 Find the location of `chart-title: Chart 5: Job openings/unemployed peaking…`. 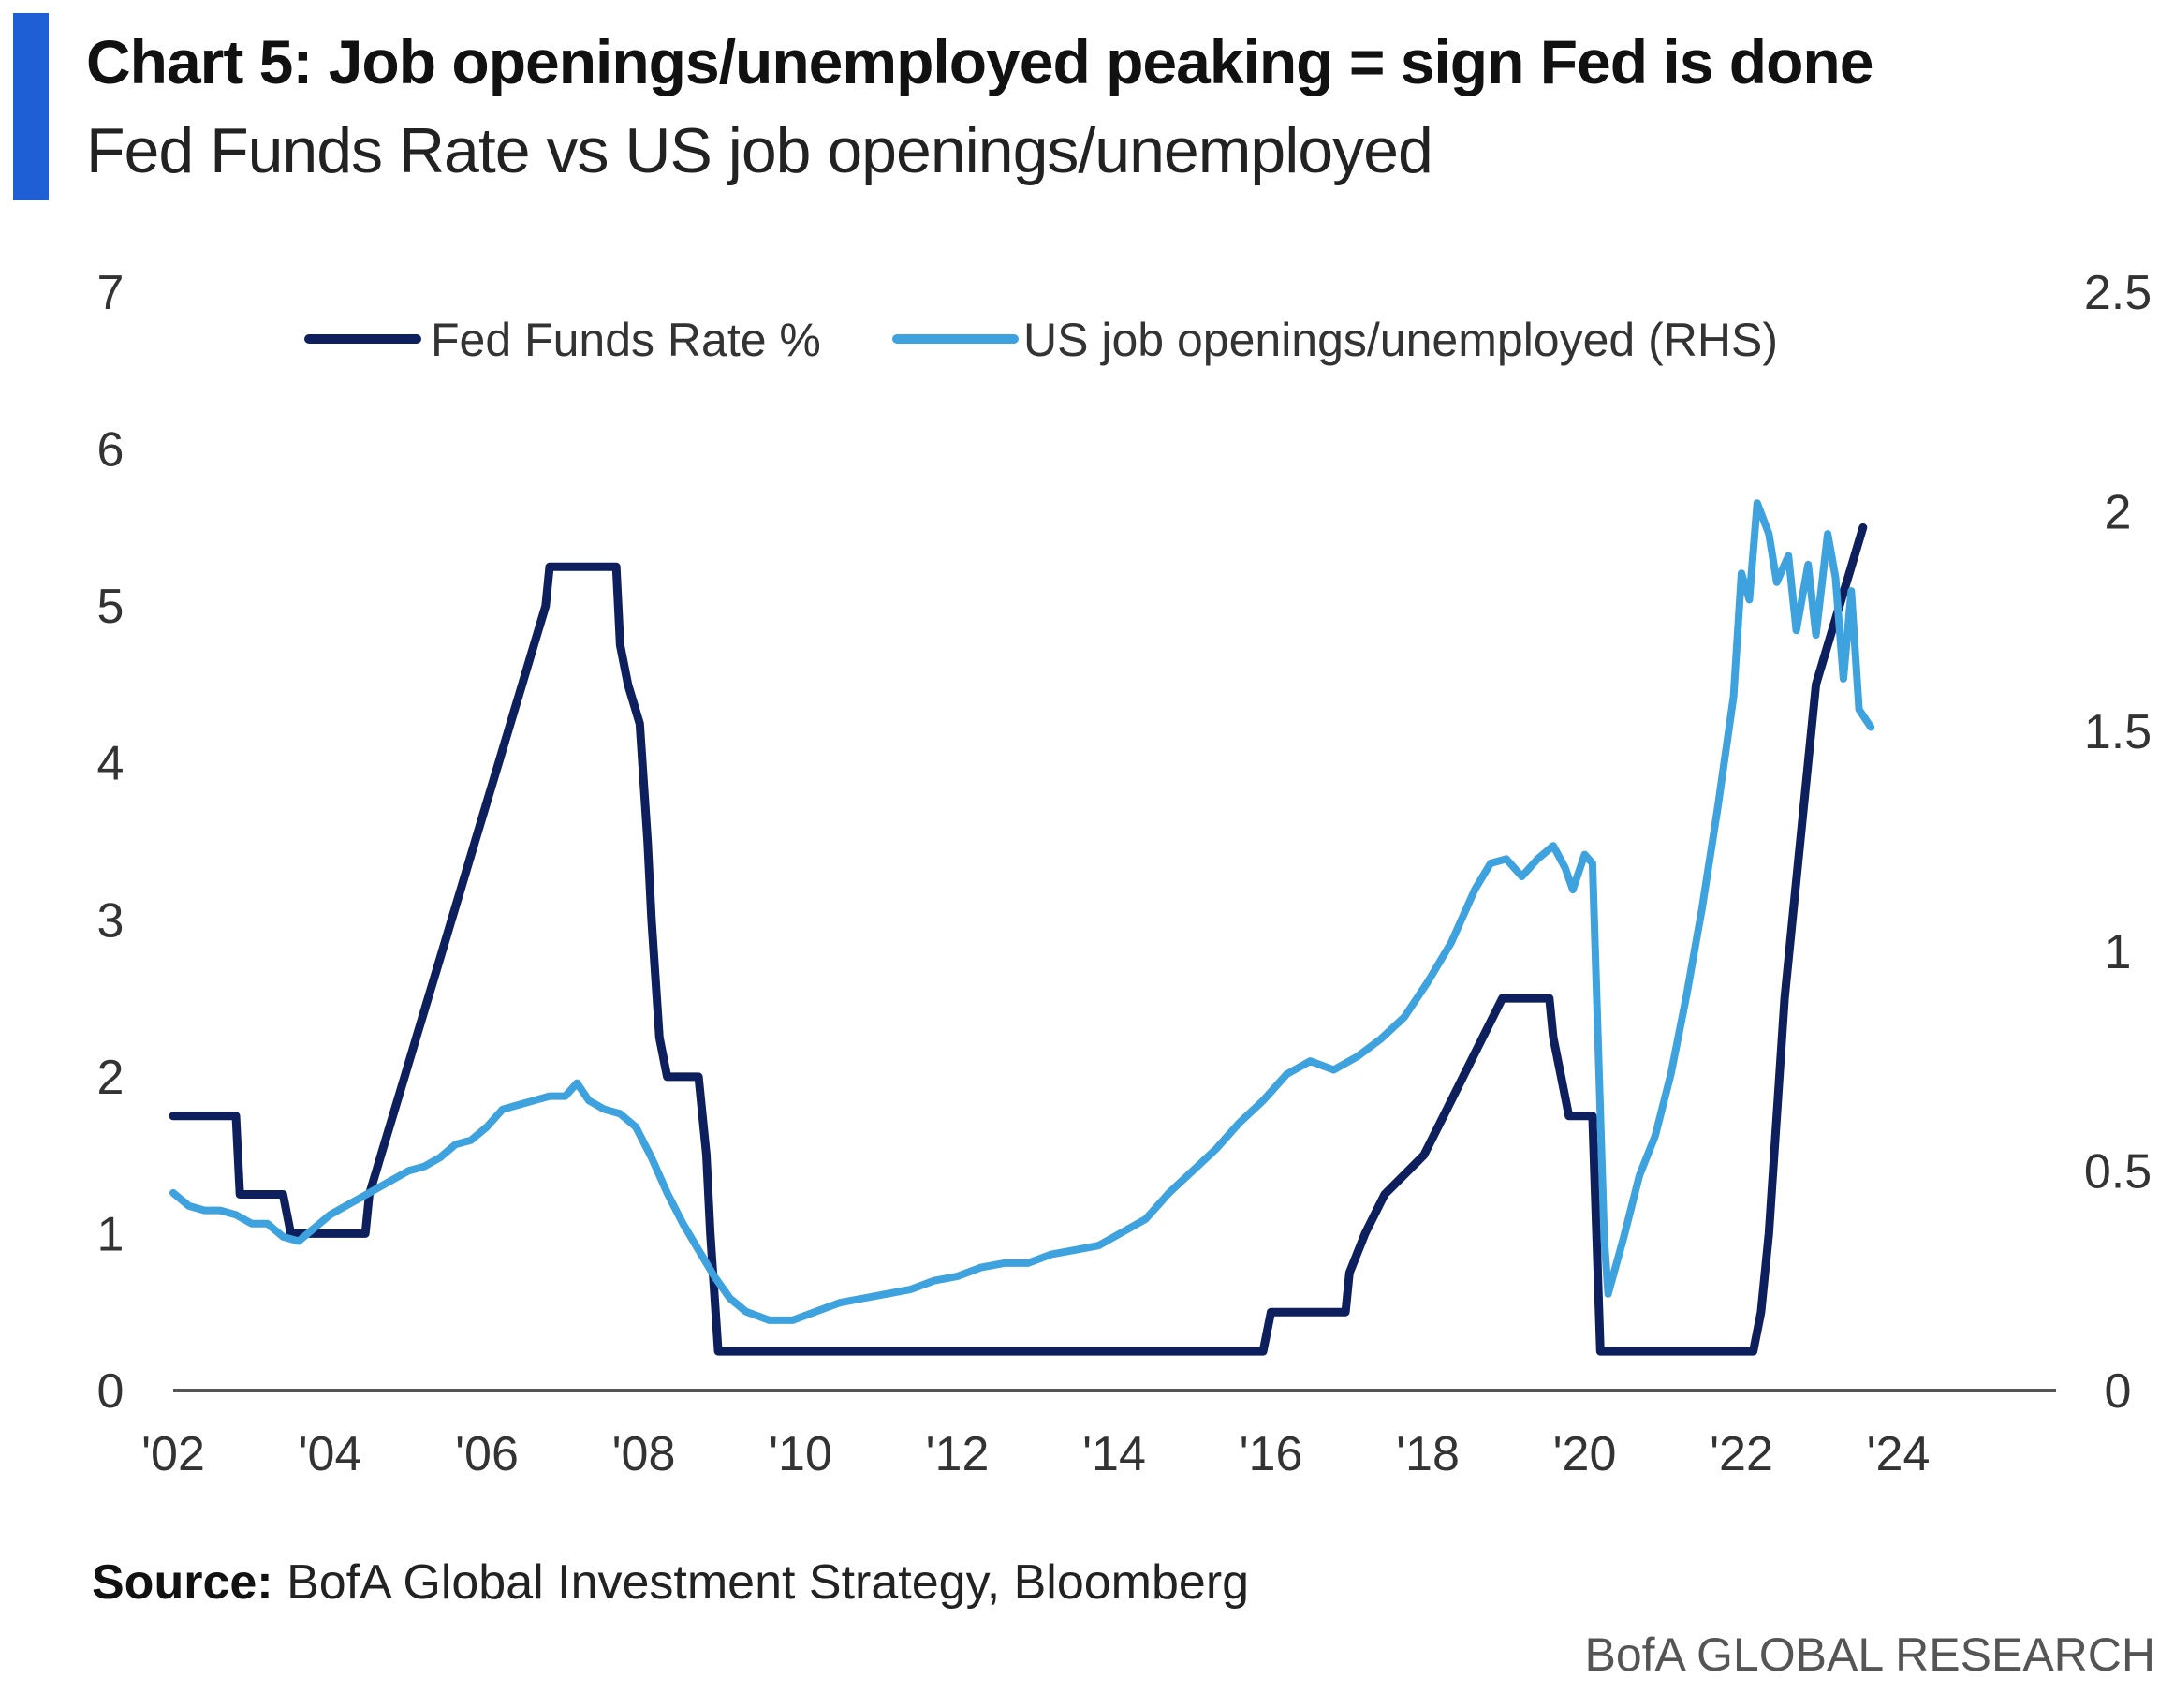

chart-title: Chart 5: Job openings/unemployed peaking… is located at coordinates (979, 61).